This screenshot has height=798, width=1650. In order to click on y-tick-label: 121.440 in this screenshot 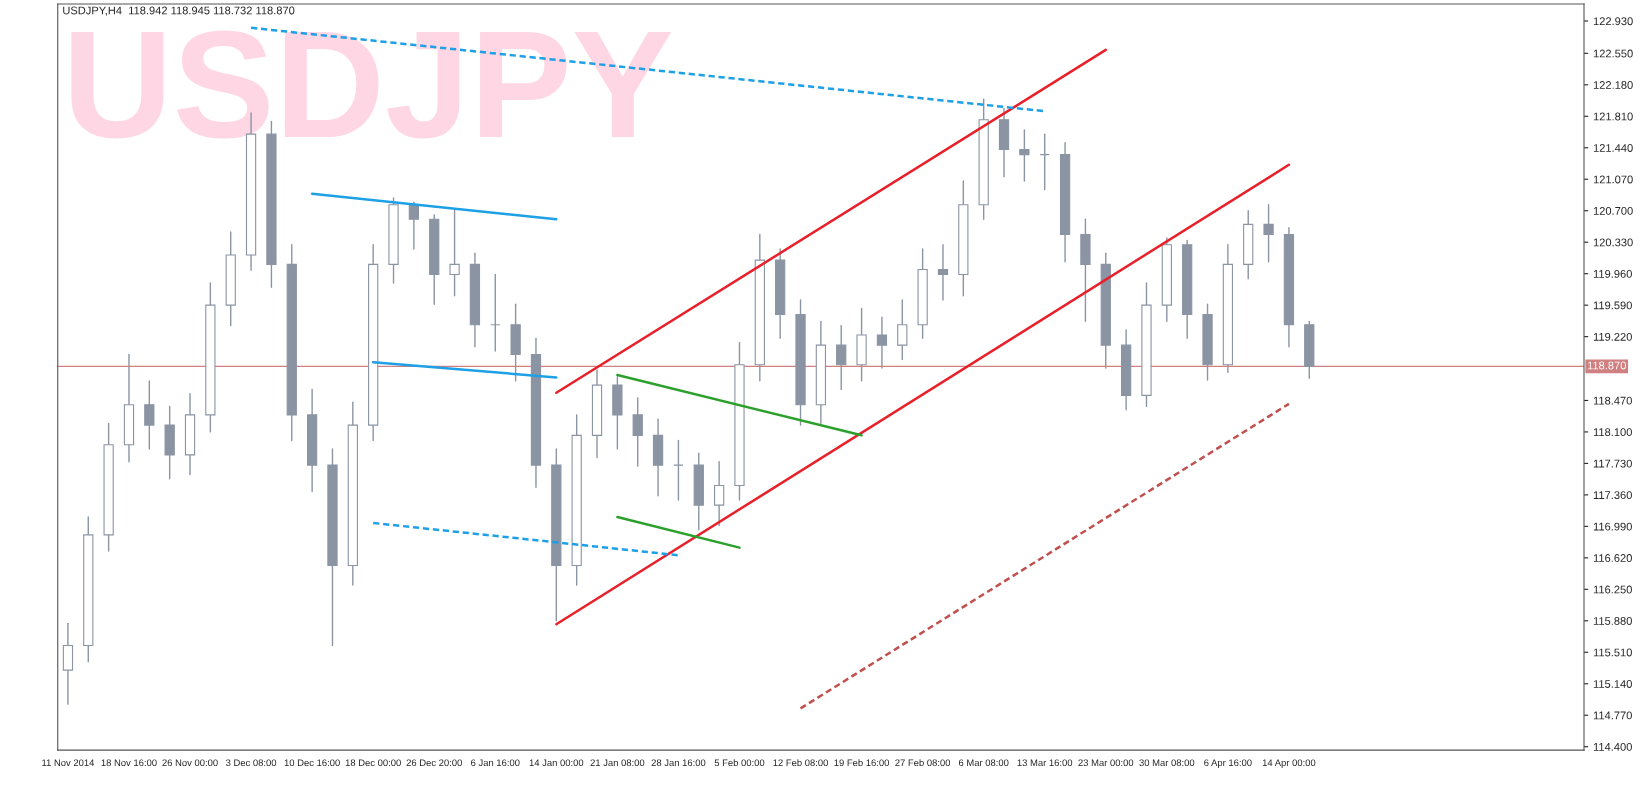, I will do `click(1613, 148)`.